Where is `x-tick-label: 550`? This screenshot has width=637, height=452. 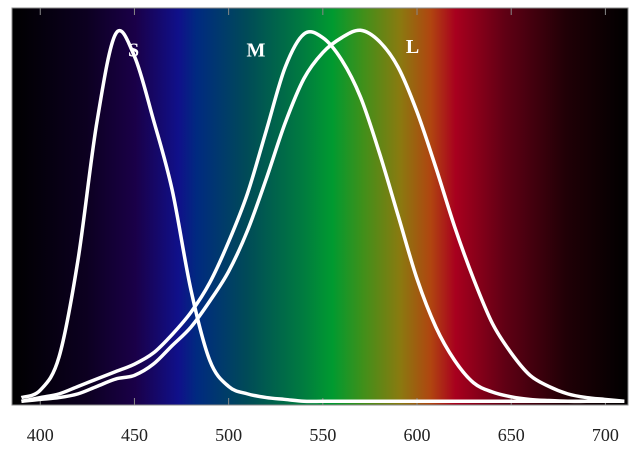 x-tick-label: 550 is located at coordinates (322, 435).